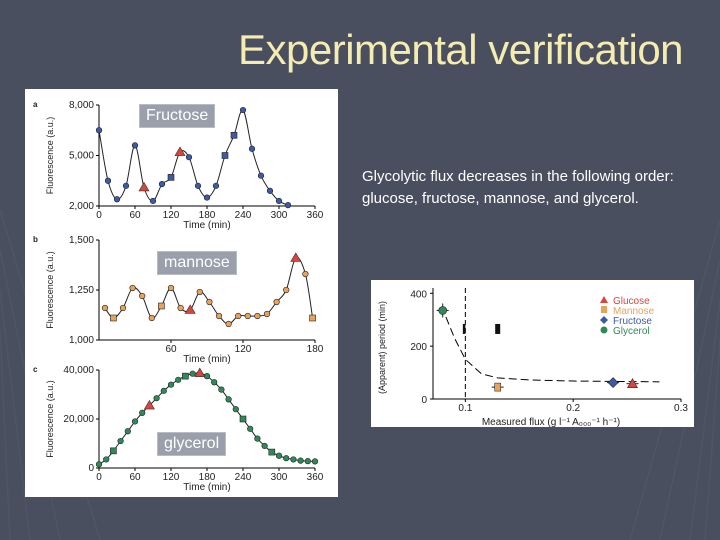 The height and width of the screenshot is (540, 720). I want to click on legend-label: Fructose, so click(632, 321).